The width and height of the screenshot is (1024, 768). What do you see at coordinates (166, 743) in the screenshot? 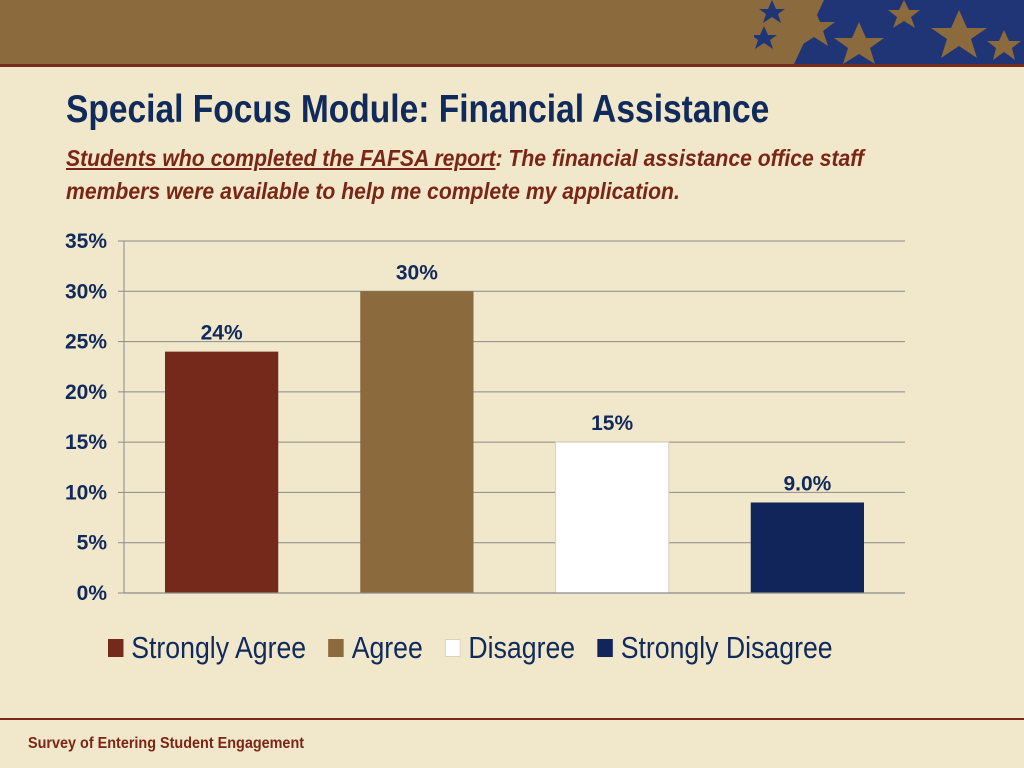
I see `footer-text: Survey of Entering Student Engagement` at bounding box center [166, 743].